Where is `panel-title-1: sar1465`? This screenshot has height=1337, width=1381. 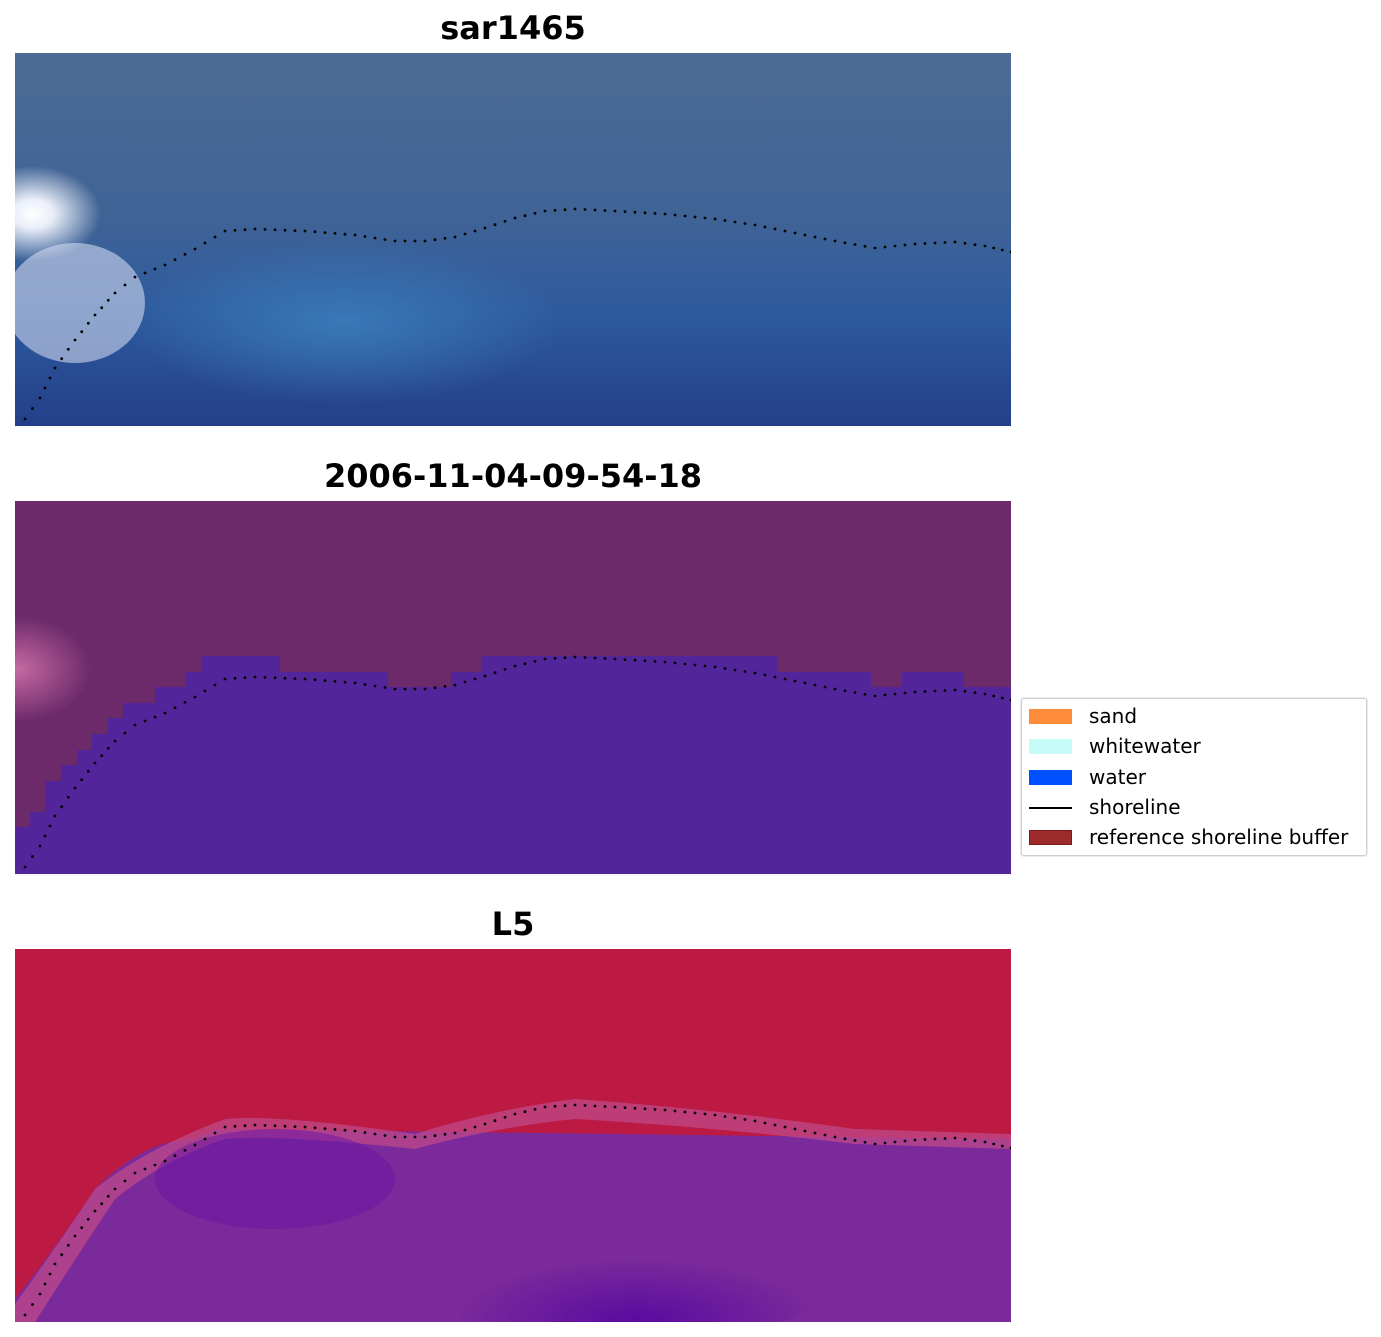 panel-title-1: sar1465 is located at coordinates (513, 28).